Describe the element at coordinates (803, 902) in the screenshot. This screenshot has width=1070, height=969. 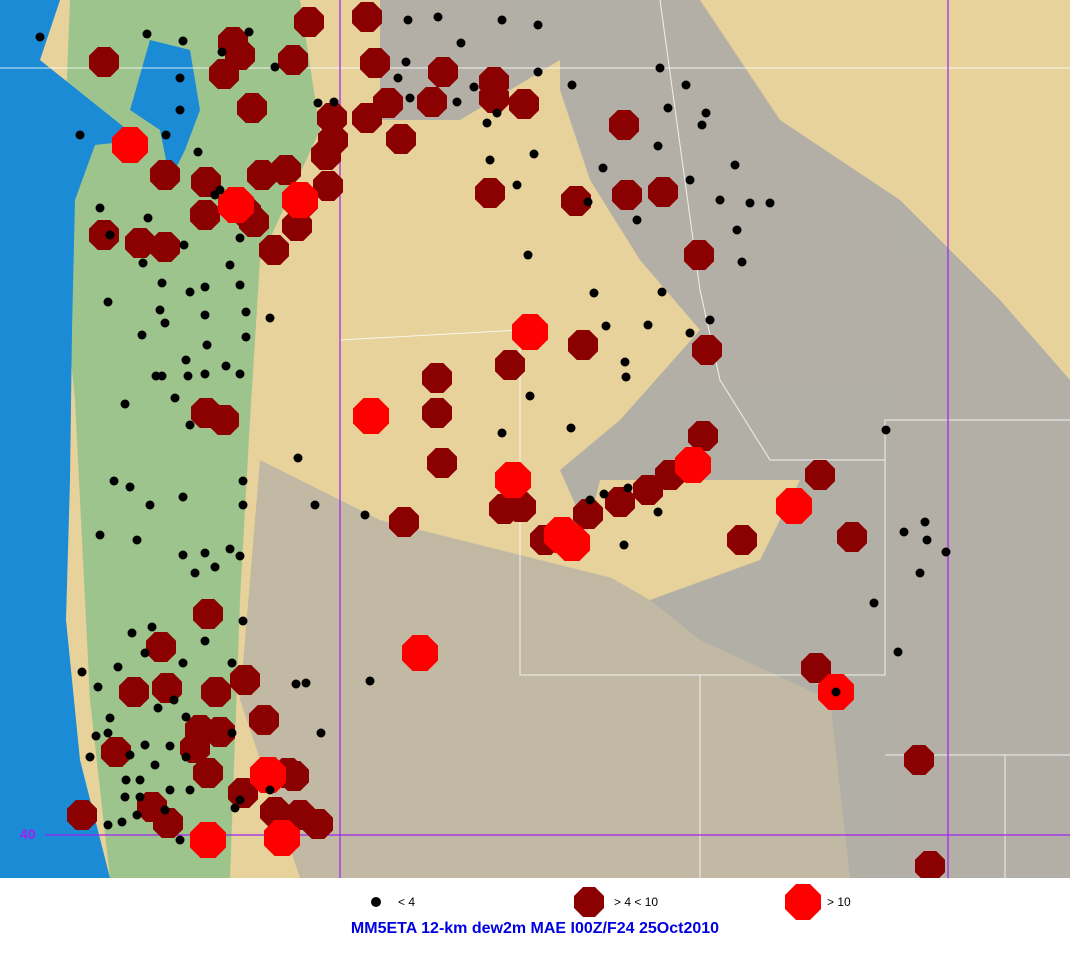
I see `red-octagon-icon` at that location.